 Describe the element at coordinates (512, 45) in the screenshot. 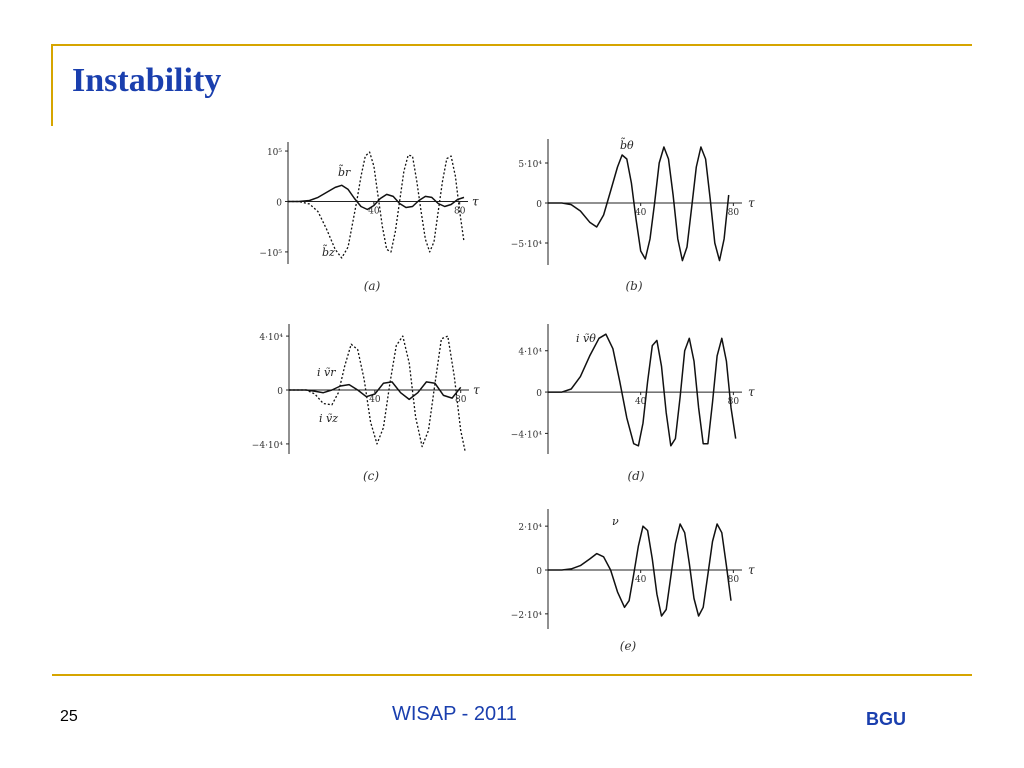

I see `top-rule` at that location.